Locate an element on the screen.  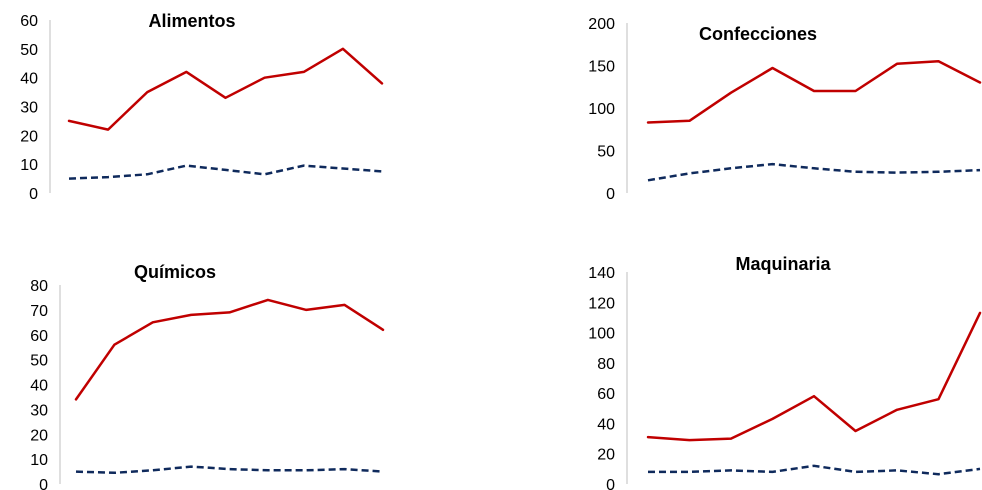
chart-title: Químicos is located at coordinates (175, 272).